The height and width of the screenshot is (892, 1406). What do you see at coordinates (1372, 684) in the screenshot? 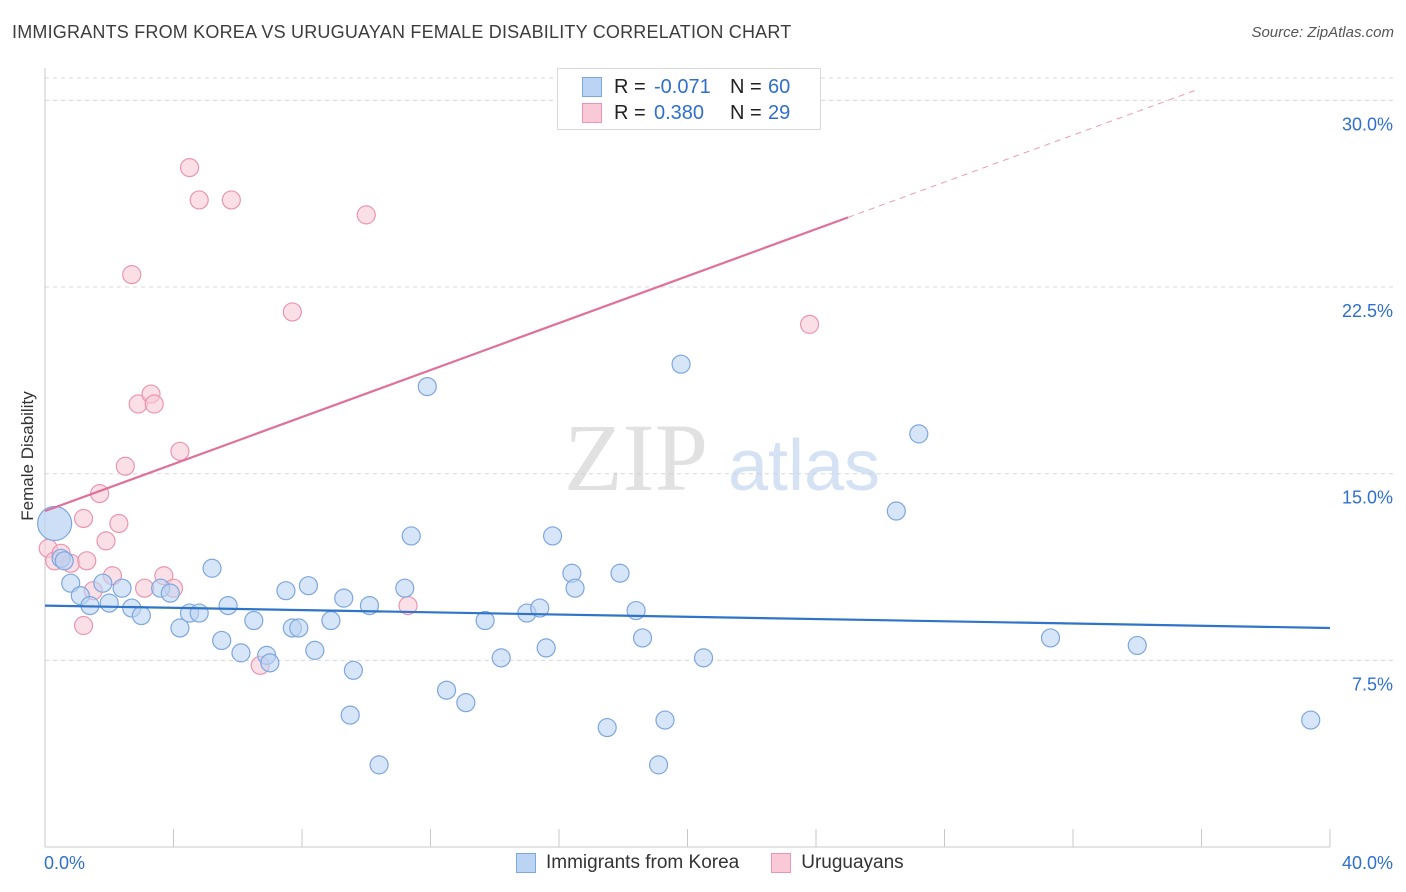
I see `y-tick-label: 7.5%` at bounding box center [1372, 684].